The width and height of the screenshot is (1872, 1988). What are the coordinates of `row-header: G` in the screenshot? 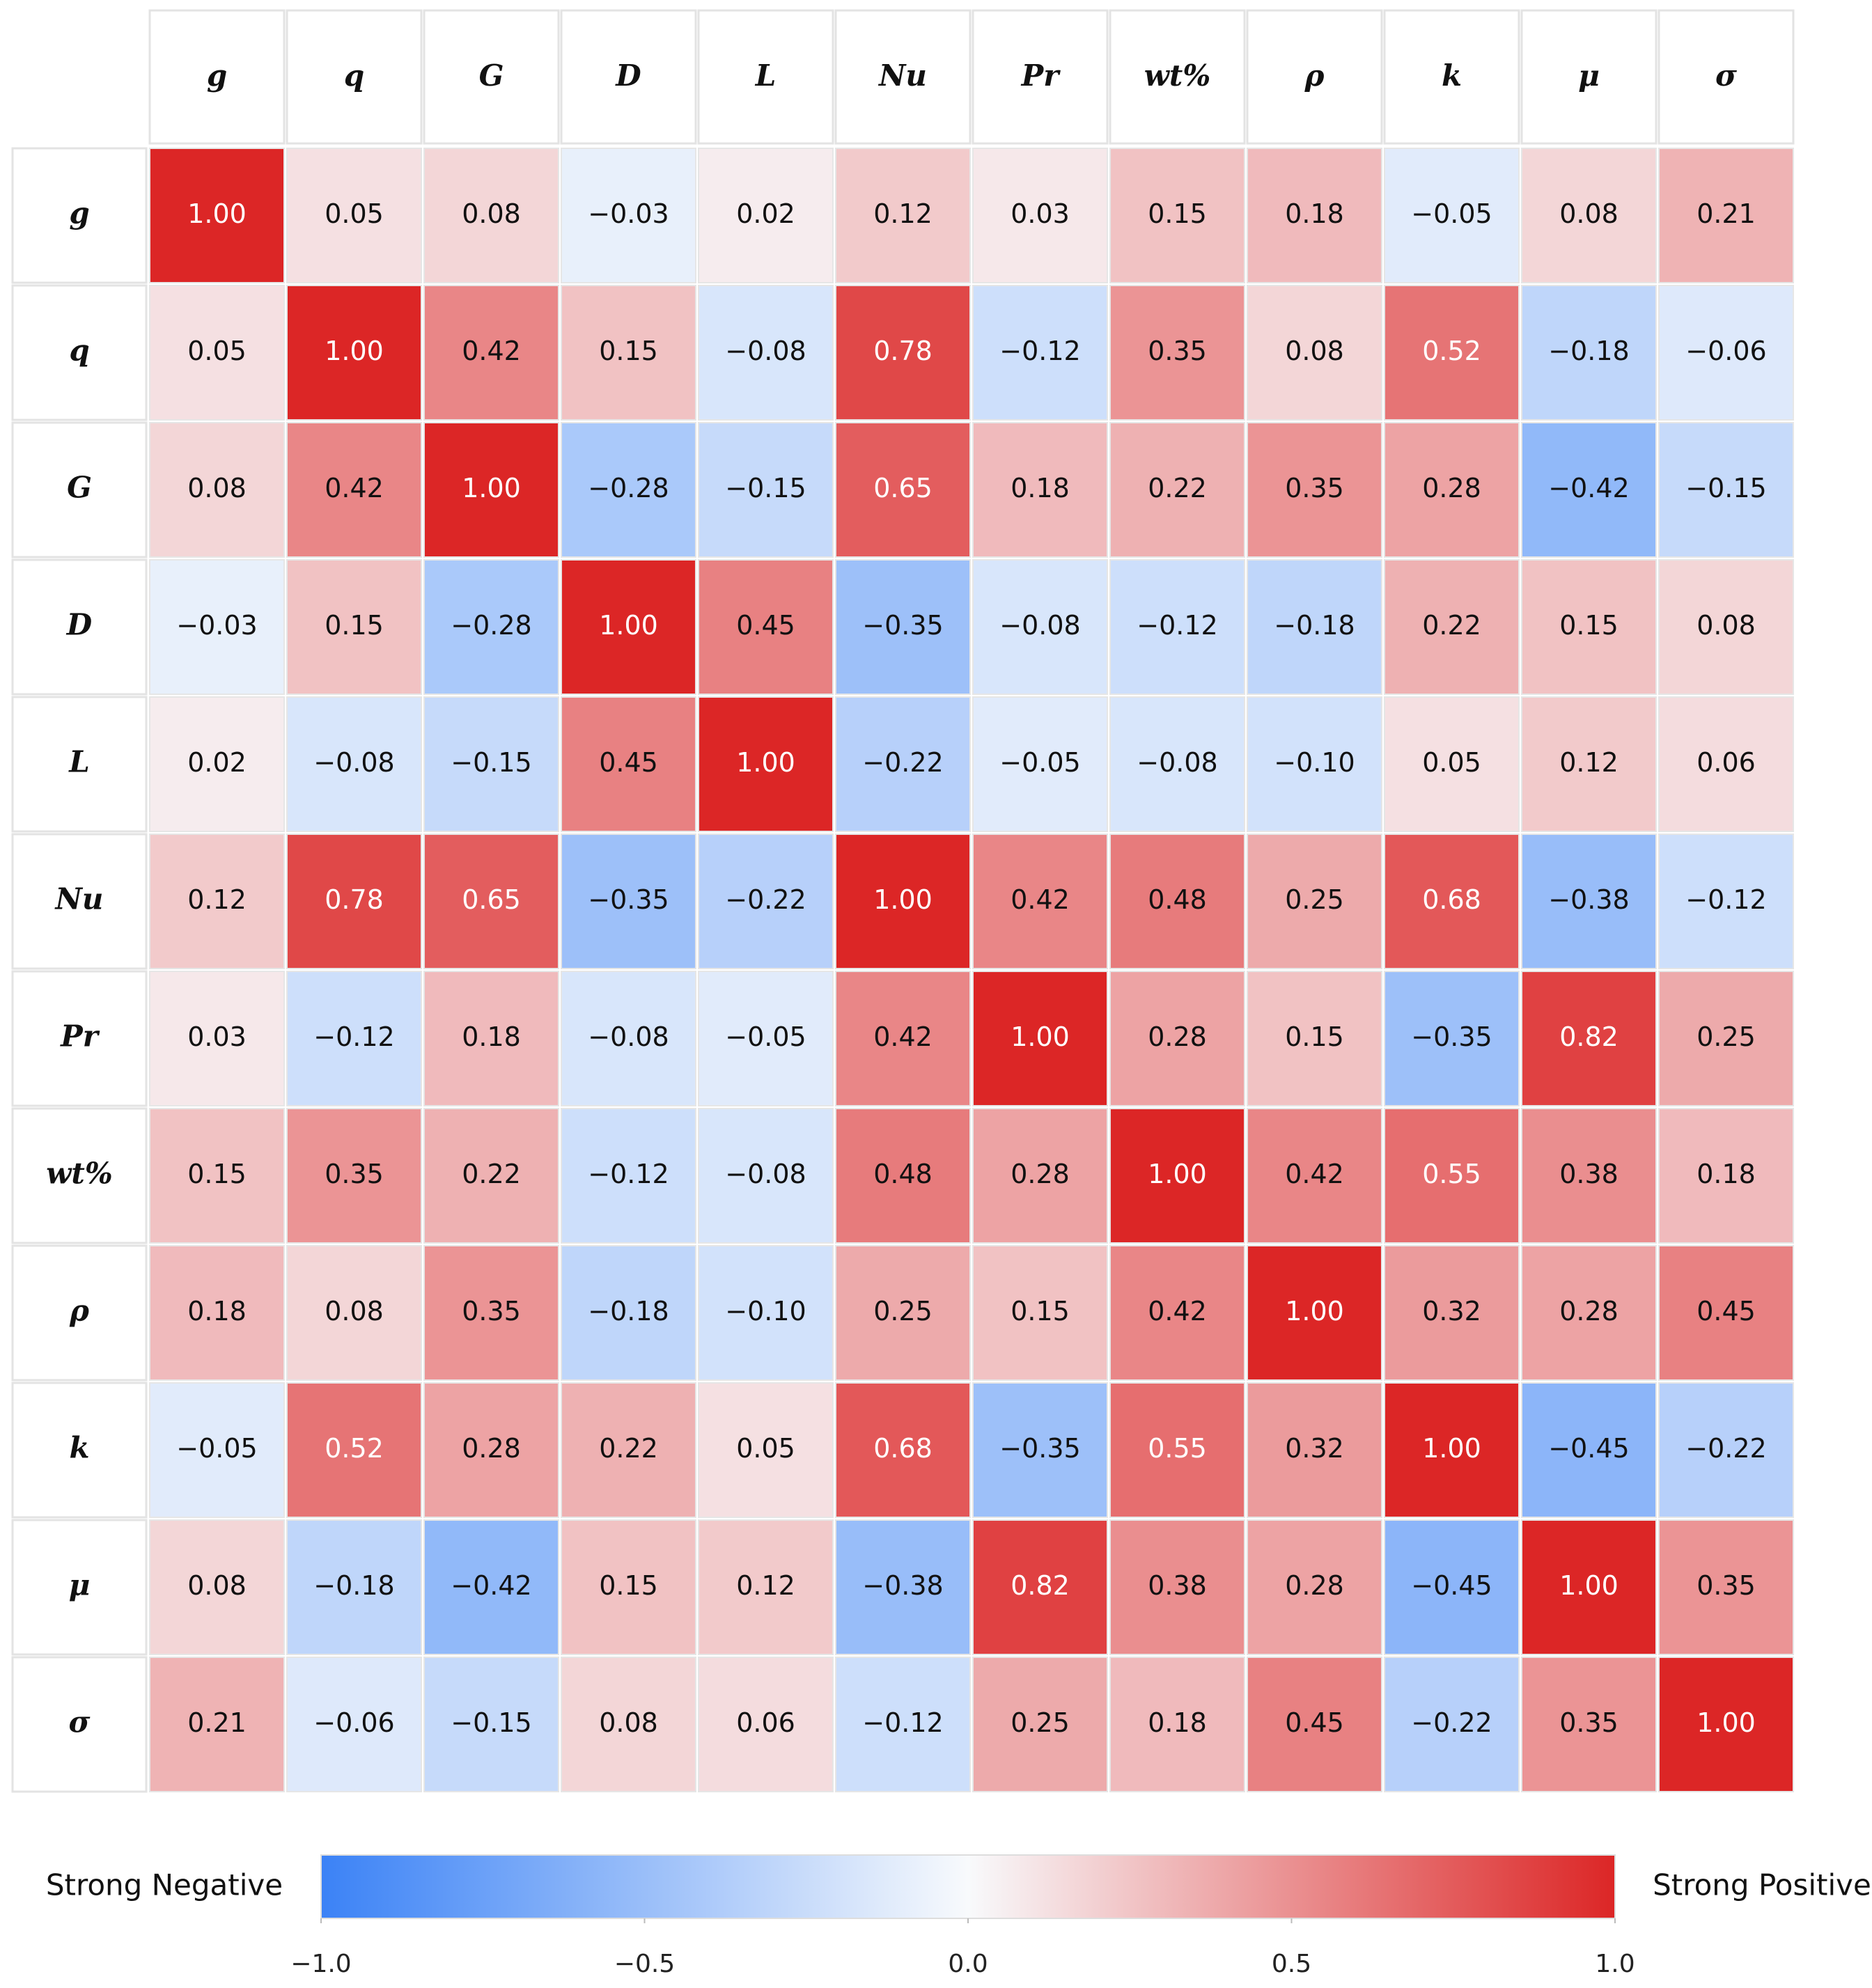 It's located at (79, 488).